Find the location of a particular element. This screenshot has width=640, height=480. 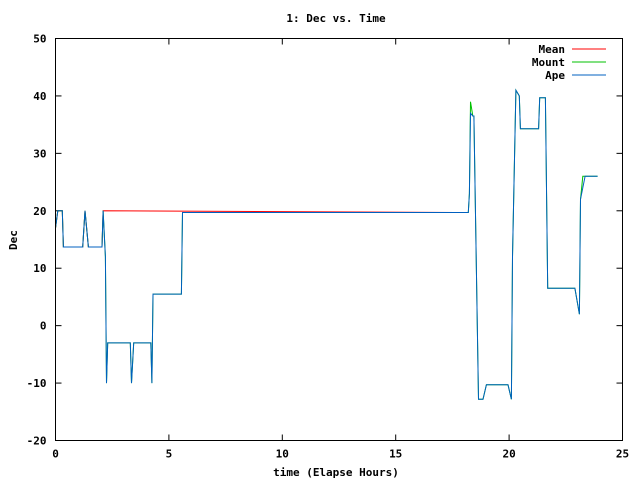

x-tick-label: 25 is located at coordinates (622, 454).